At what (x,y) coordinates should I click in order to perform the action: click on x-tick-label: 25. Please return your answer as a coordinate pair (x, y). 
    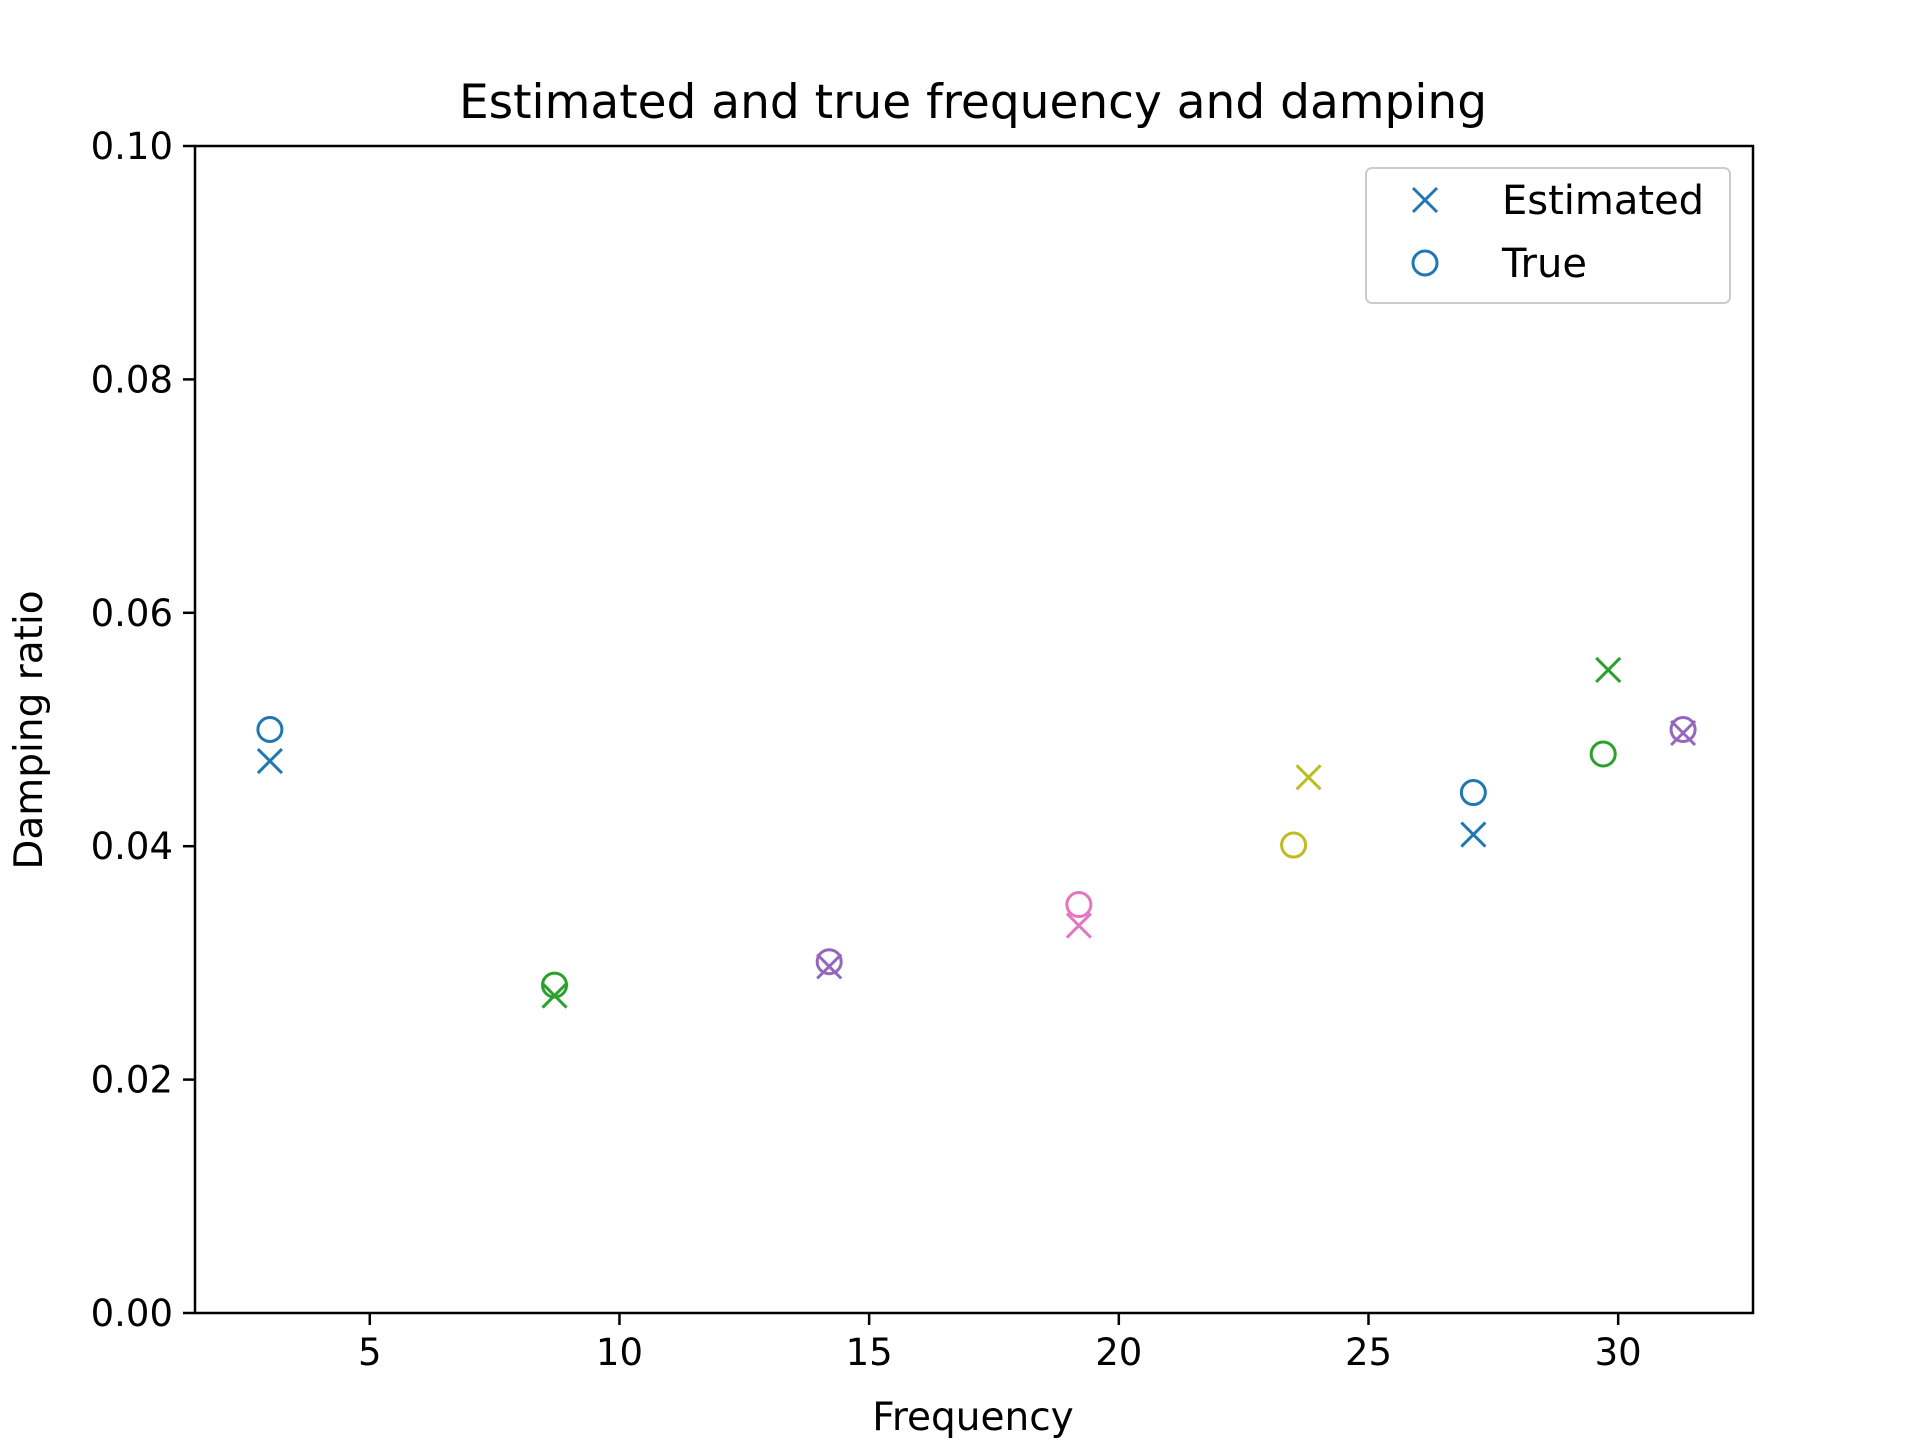
    Looking at the image, I should click on (1368, 1352).